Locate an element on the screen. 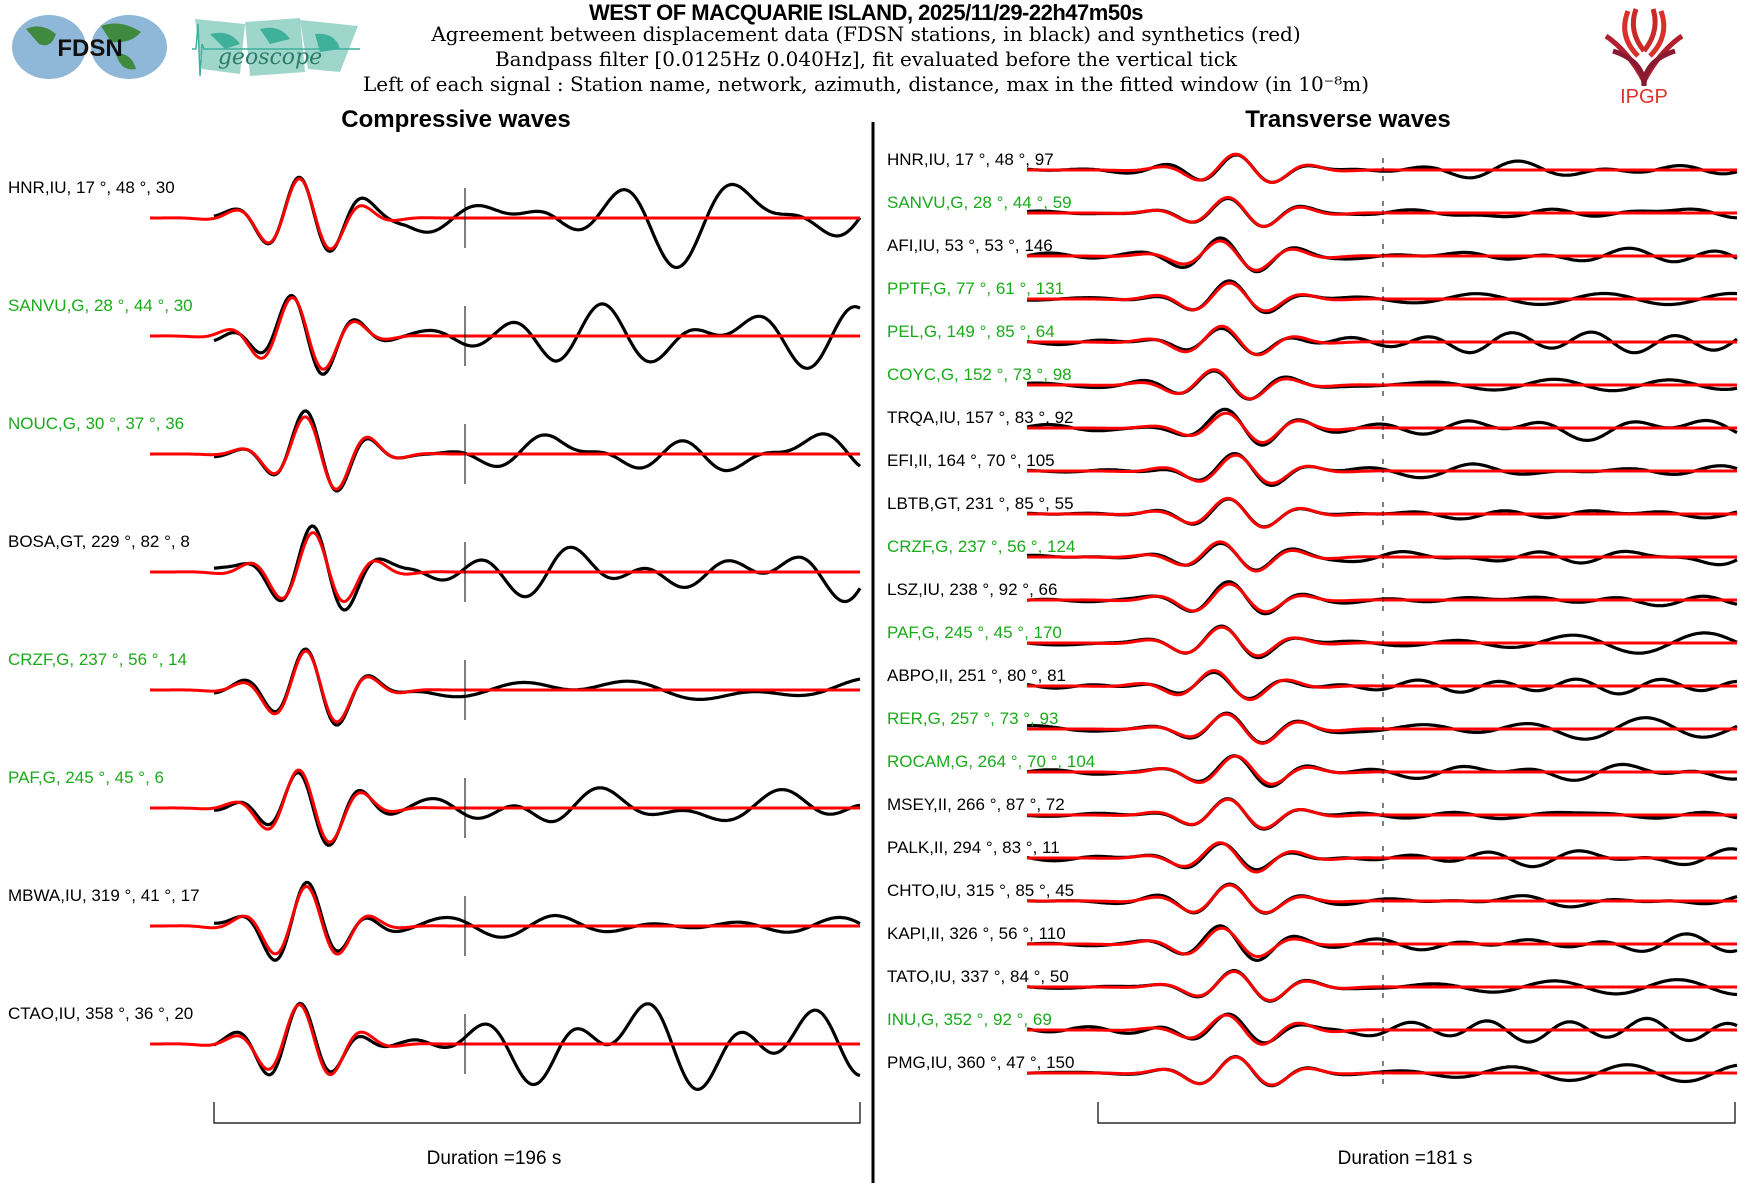  station-label: HNR,IU, 17 °, 48 °, 30 is located at coordinates (91, 187).